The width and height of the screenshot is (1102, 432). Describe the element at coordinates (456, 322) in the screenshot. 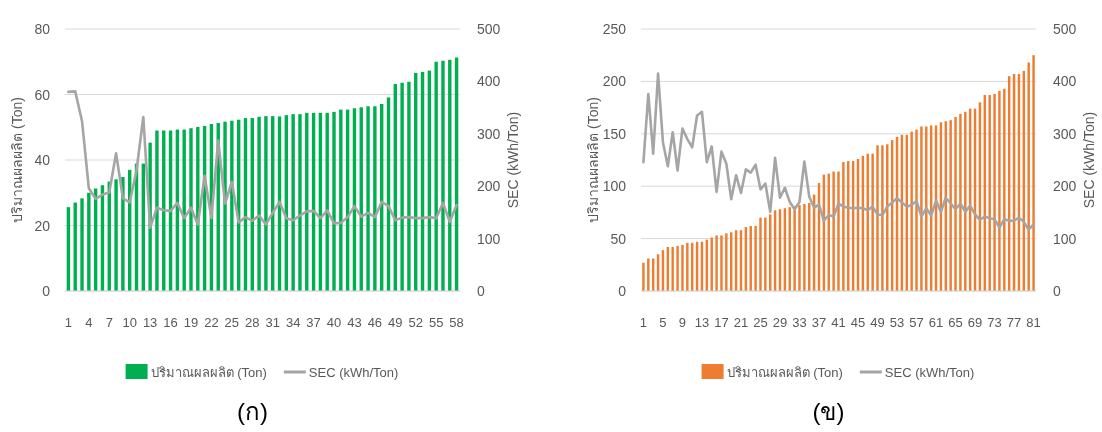

I see `x-tick-label: 58` at that location.